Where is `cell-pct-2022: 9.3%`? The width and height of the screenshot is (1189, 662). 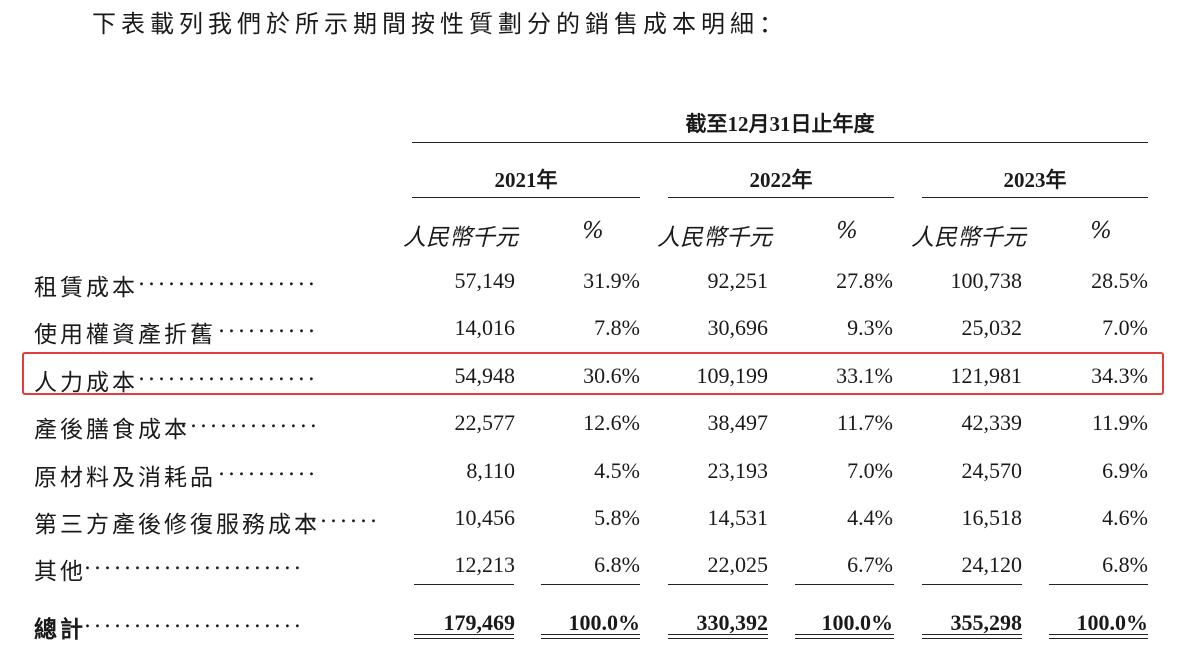 cell-pct-2022: 9.3% is located at coordinates (870, 327).